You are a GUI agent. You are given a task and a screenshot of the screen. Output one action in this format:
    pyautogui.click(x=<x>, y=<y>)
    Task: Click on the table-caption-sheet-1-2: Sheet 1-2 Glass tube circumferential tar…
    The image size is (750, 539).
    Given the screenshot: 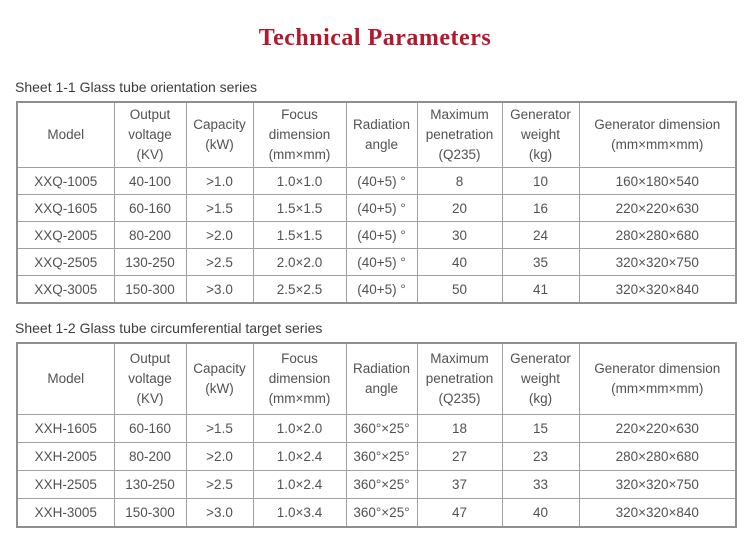 What is the action you would take?
    pyautogui.click(x=169, y=328)
    